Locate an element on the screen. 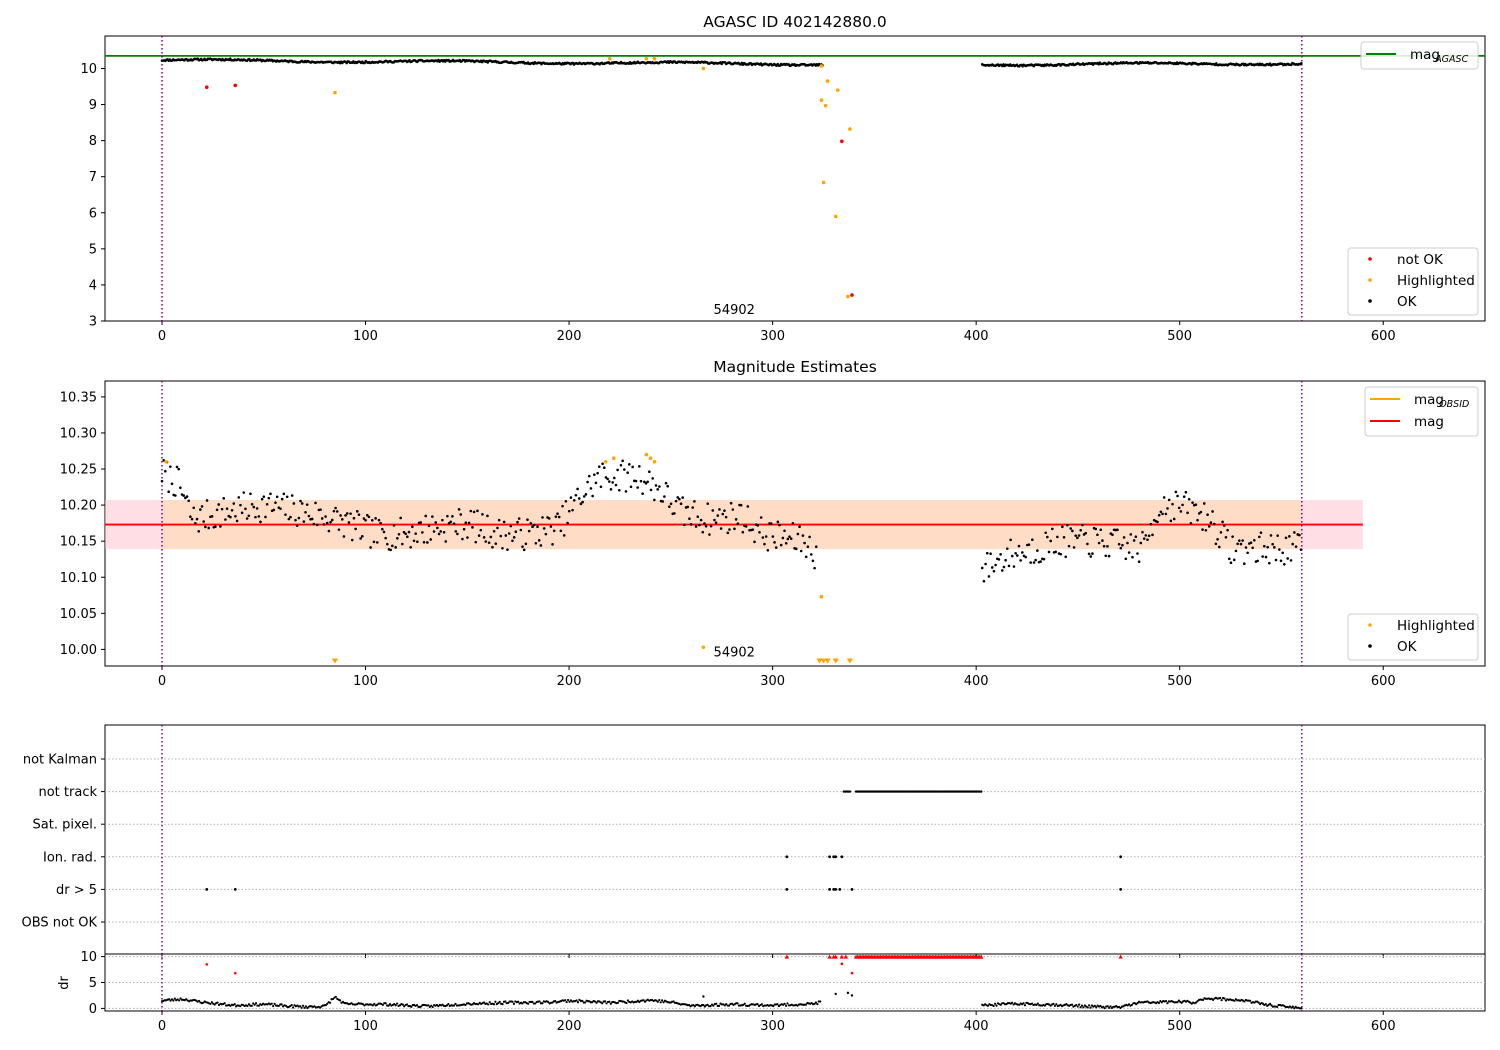 Image resolution: width=1500 pixels, height=1050 pixels. x-tick-label: 500 is located at coordinates (1179, 336).